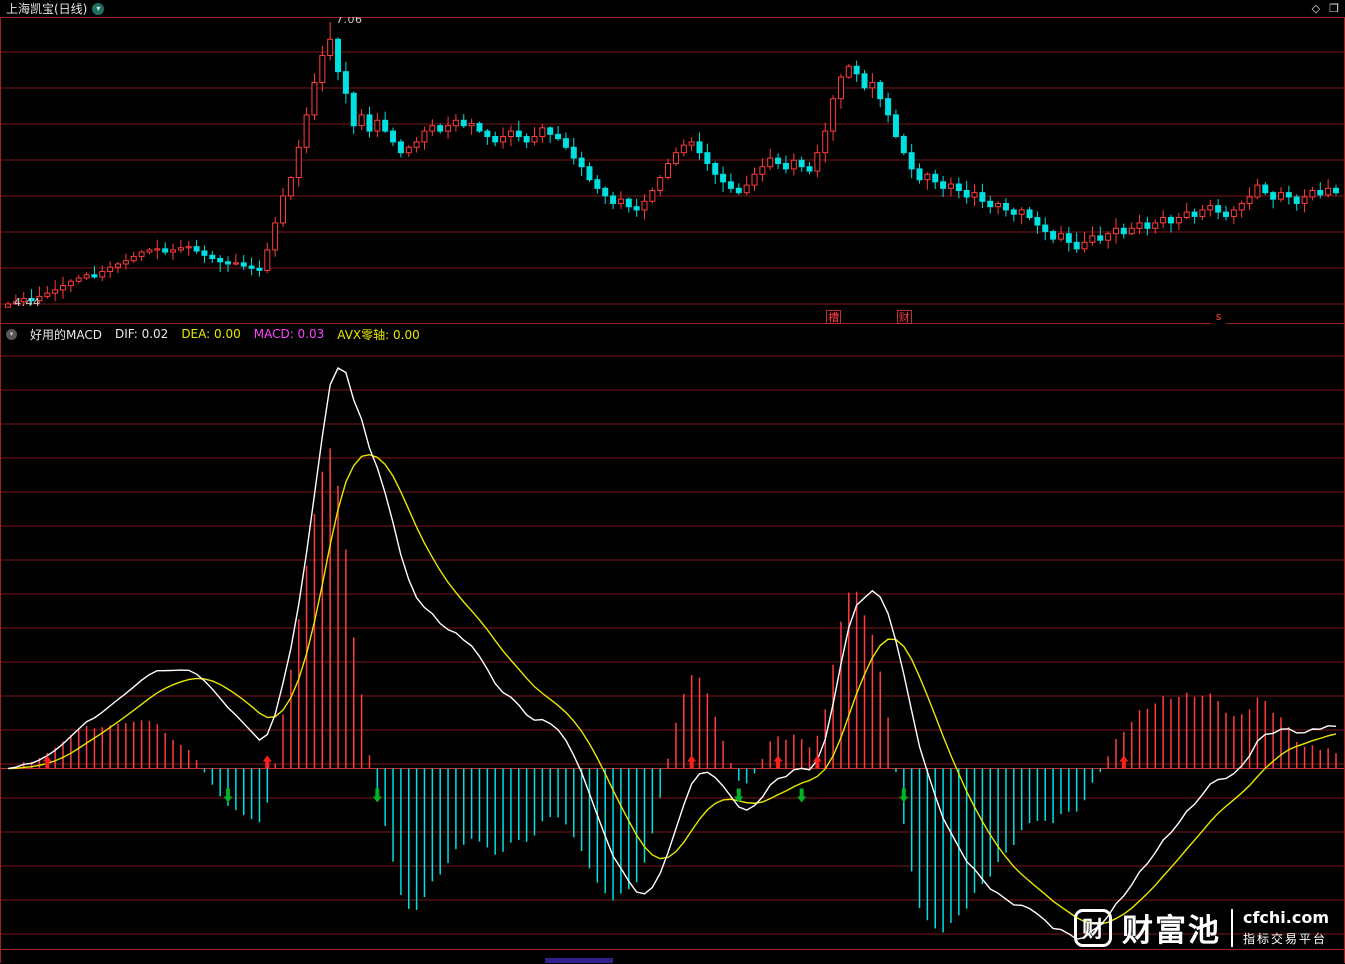  Describe the element at coordinates (585, 779) in the screenshot. I see `signal-arrows` at that location.